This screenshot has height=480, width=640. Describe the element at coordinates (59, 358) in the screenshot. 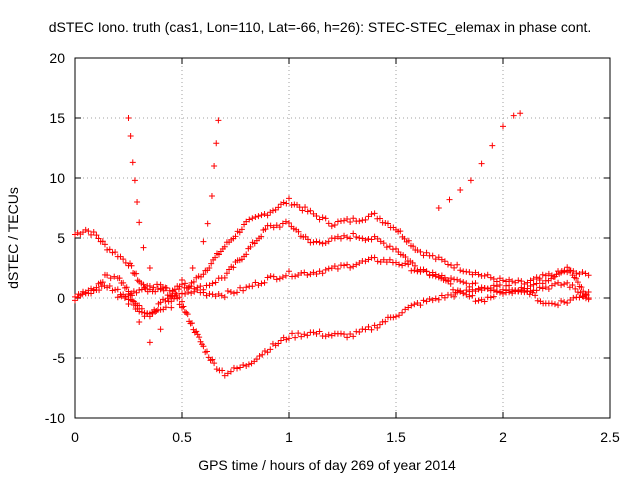

I see `y-tick-label: -5` at that location.